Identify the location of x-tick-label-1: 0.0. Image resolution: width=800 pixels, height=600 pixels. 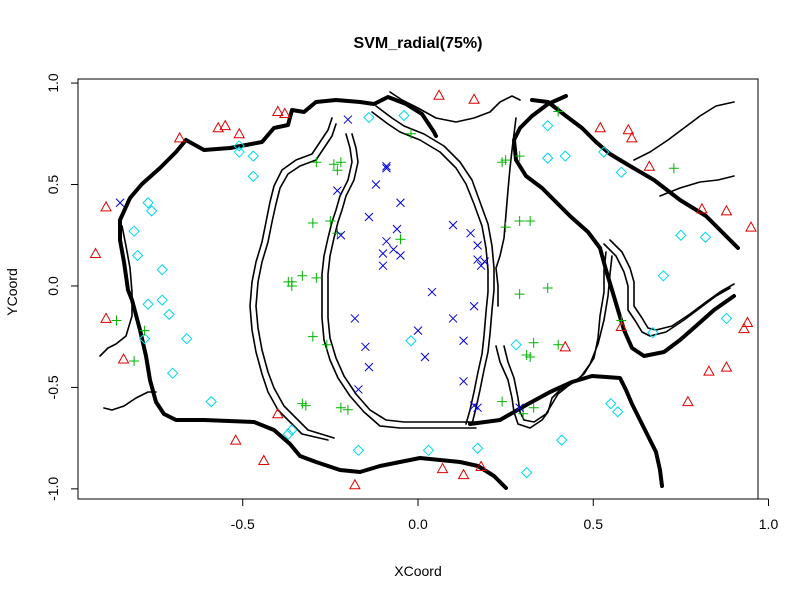
(418, 524).